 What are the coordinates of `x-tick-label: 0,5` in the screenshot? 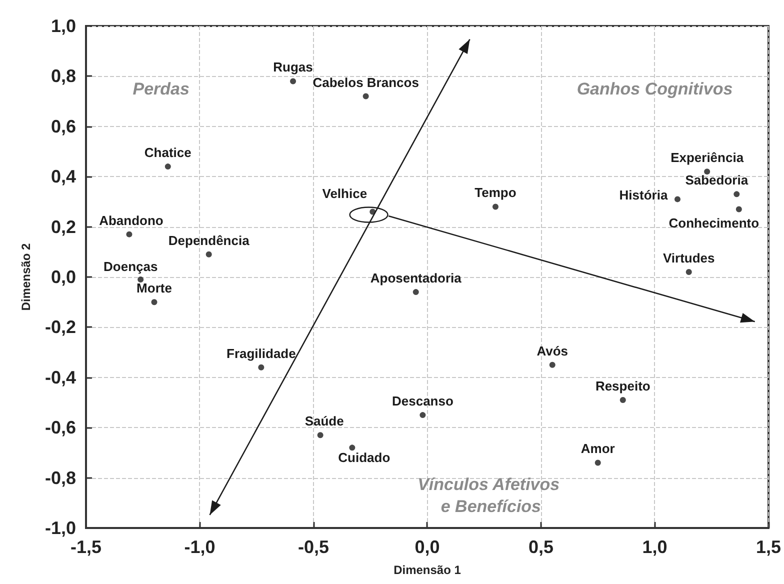 It's located at (541, 547).